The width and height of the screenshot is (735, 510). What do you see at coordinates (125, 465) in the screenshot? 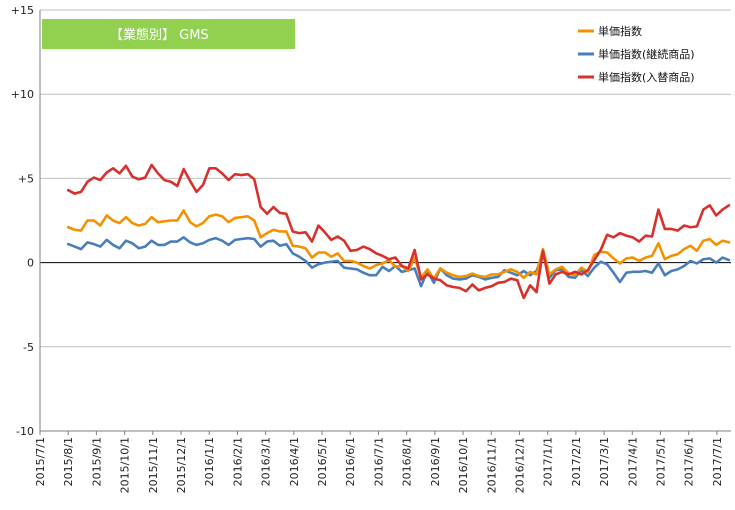
I see `x-tick-label: 2015/10/1` at bounding box center [125, 465].